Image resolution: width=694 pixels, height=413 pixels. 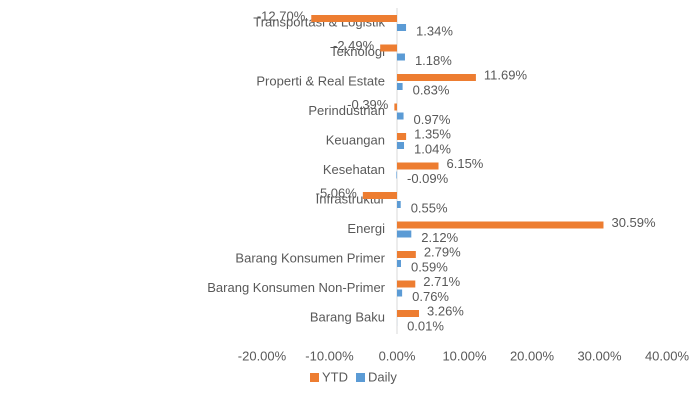 I want to click on data-label: 1.35%, so click(x=432, y=133).